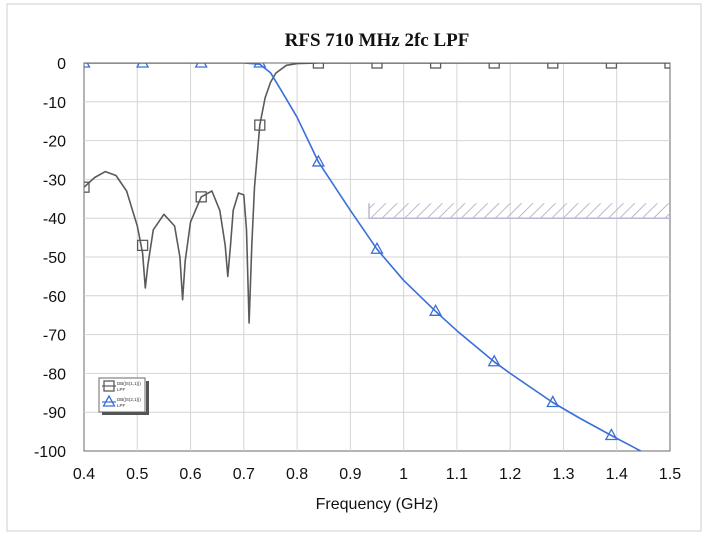 This screenshot has height=535, width=707. What do you see at coordinates (377, 40) in the screenshot?
I see `chart-title: RFS 710 MHz 2fc LPF` at bounding box center [377, 40].